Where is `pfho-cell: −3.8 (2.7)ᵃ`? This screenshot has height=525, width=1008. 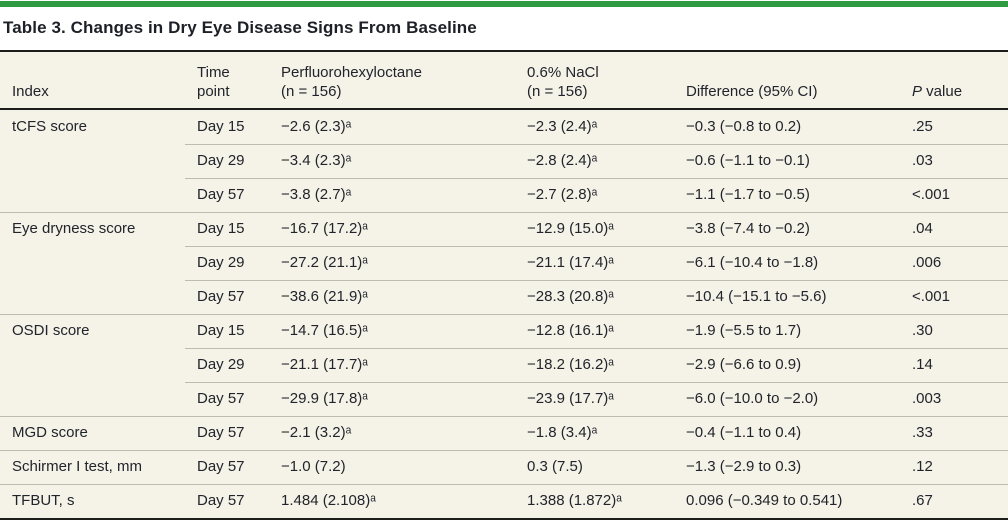
pfho-cell: −3.8 (2.7)ᵃ is located at coordinates (316, 194).